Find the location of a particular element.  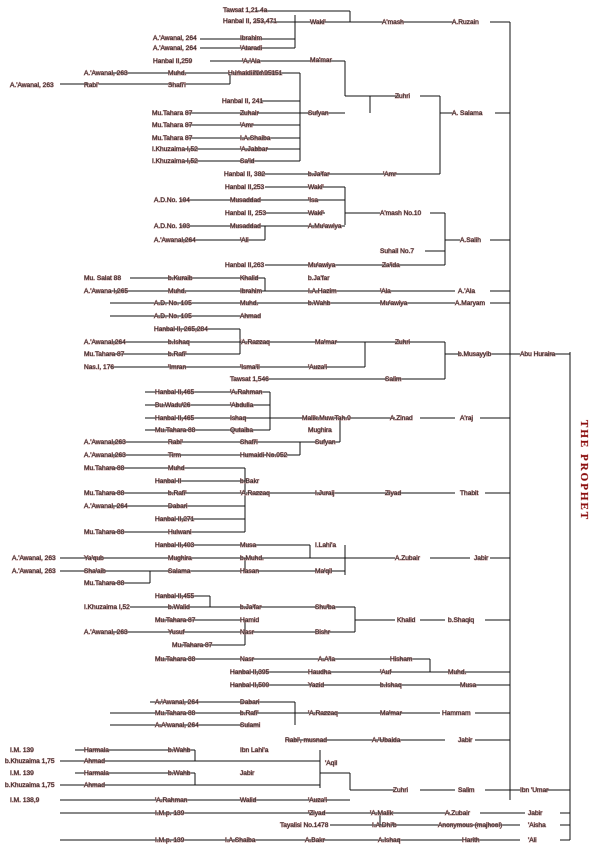

narrator: A.Zubair is located at coordinates (458, 813).